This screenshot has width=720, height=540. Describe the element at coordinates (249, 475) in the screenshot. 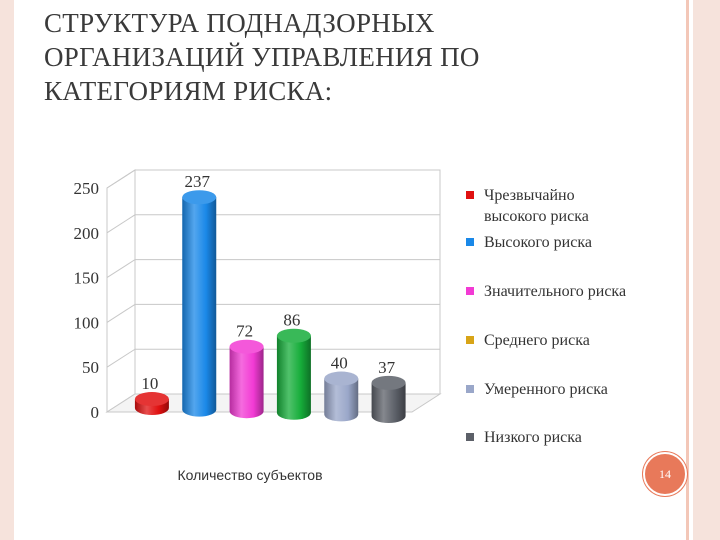

I see `x-axis-label: Количество субъектов` at that location.